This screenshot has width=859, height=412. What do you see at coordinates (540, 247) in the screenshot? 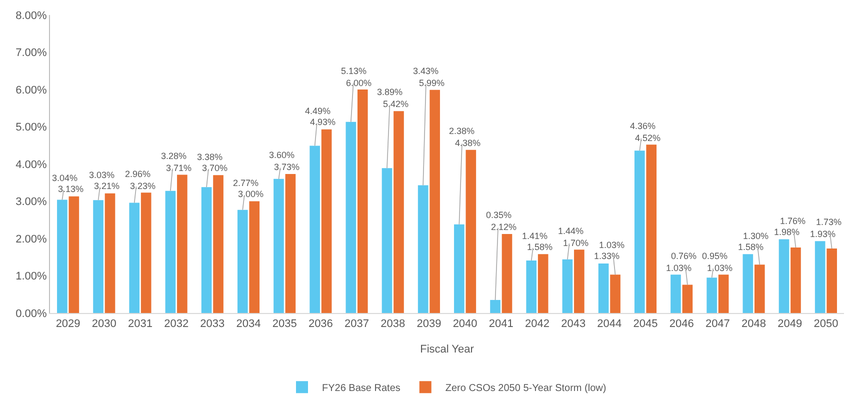
I see `data-label: 1.58%` at bounding box center [540, 247].